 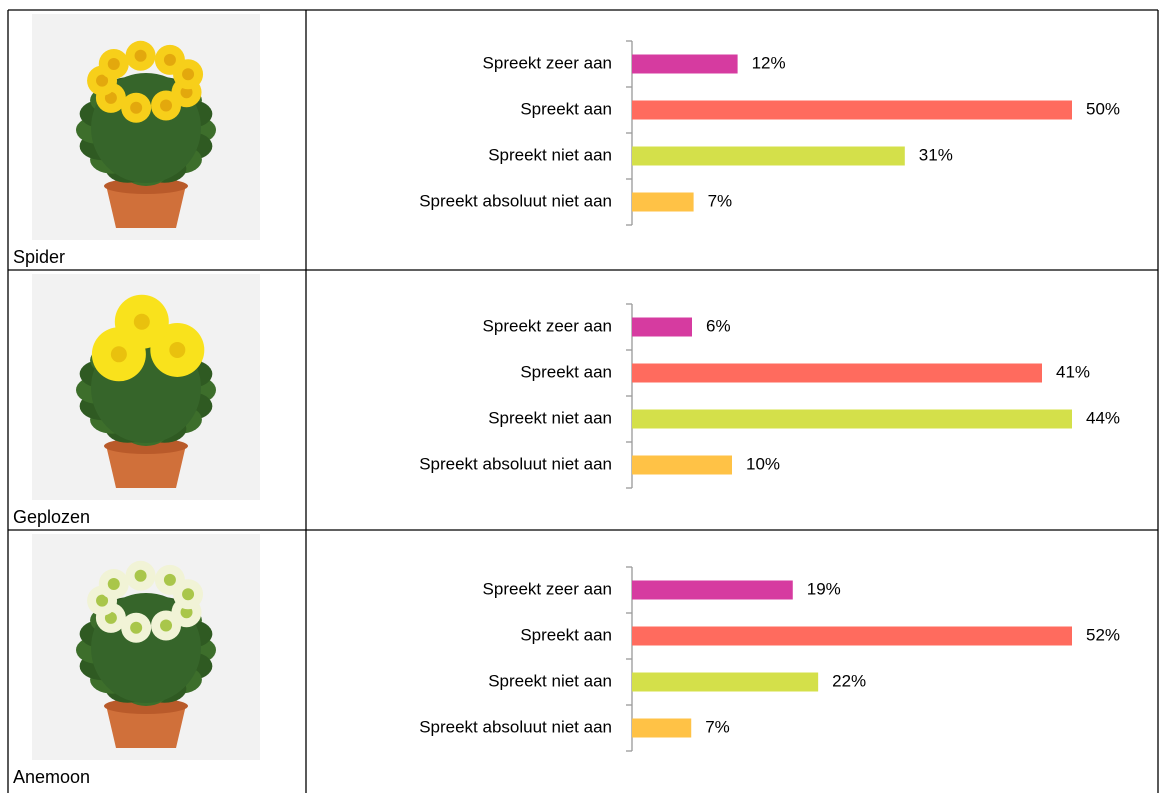 What do you see at coordinates (769, 62) in the screenshot?
I see `value-label: 12%` at bounding box center [769, 62].